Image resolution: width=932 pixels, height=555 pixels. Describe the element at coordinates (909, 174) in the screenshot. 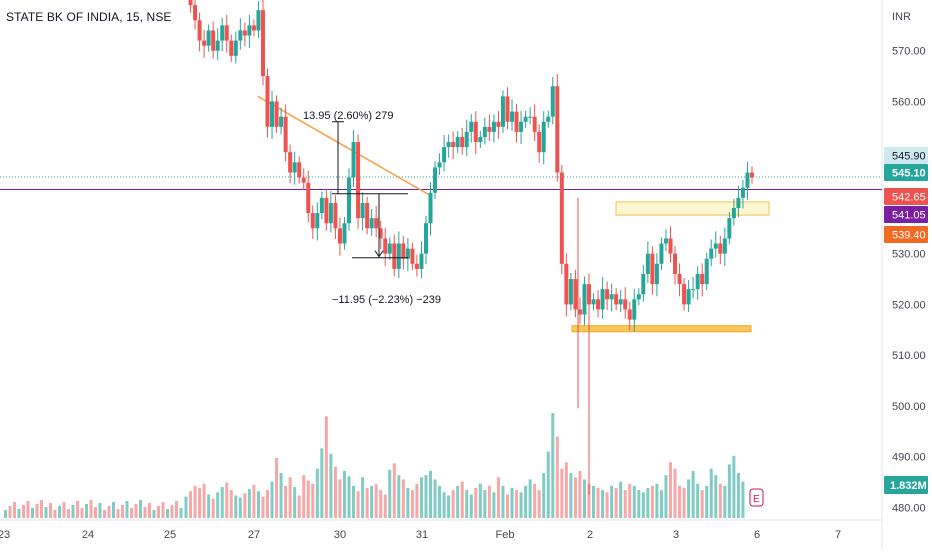

I see `price-badge-label: 545.10` at that location.